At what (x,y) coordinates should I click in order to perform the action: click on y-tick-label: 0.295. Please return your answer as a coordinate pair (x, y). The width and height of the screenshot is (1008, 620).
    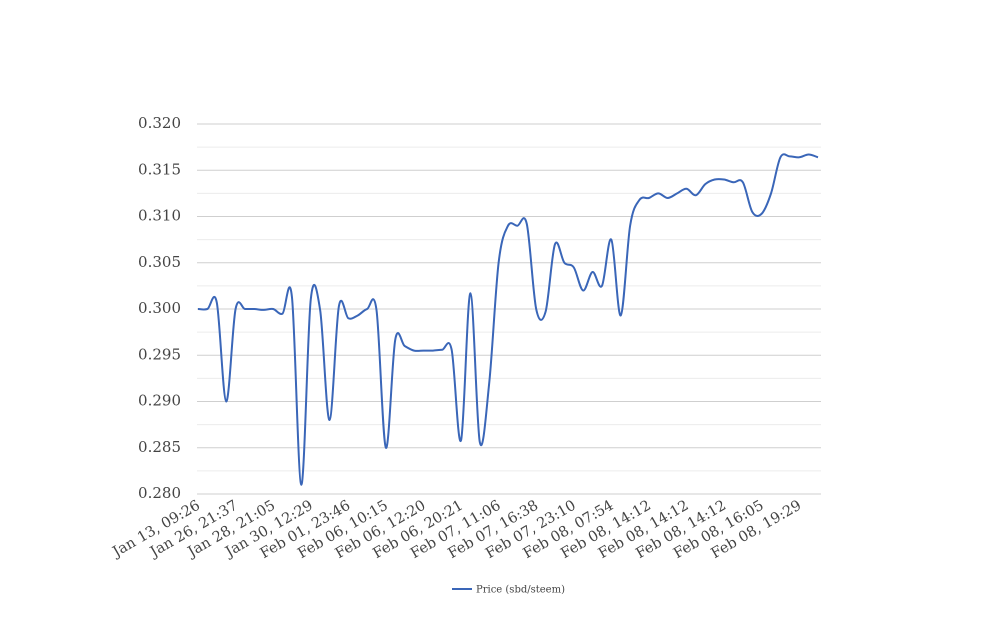
    Looking at the image, I should click on (159, 354).